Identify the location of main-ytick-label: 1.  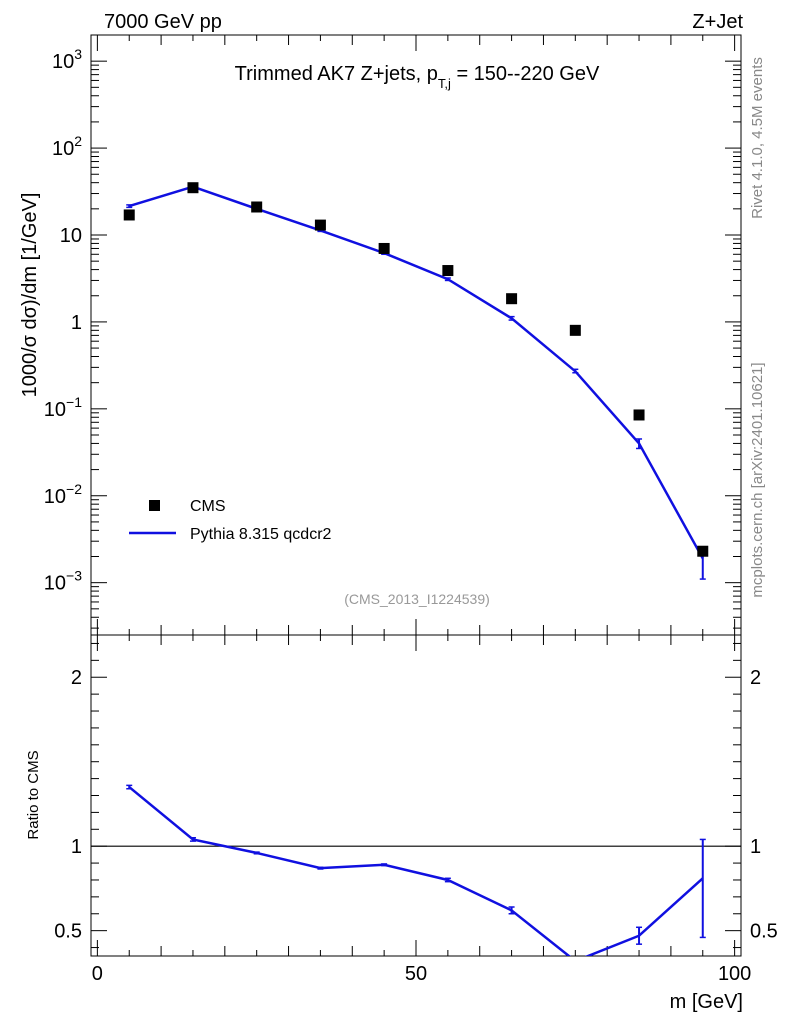
(76, 323).